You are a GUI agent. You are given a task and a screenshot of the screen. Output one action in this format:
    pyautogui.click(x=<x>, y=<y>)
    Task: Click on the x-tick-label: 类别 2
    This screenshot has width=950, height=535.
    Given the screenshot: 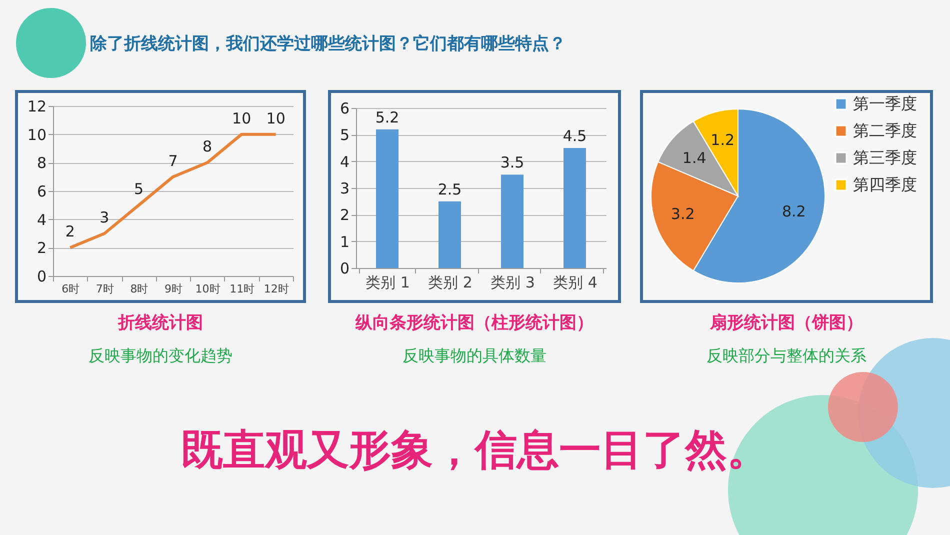 What is the action you would take?
    pyautogui.click(x=450, y=283)
    